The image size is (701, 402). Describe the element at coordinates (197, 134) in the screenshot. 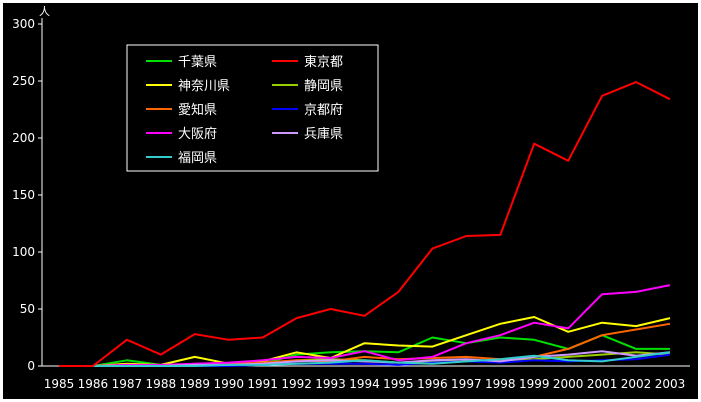

I see `legend-label: 大阪府` at that location.